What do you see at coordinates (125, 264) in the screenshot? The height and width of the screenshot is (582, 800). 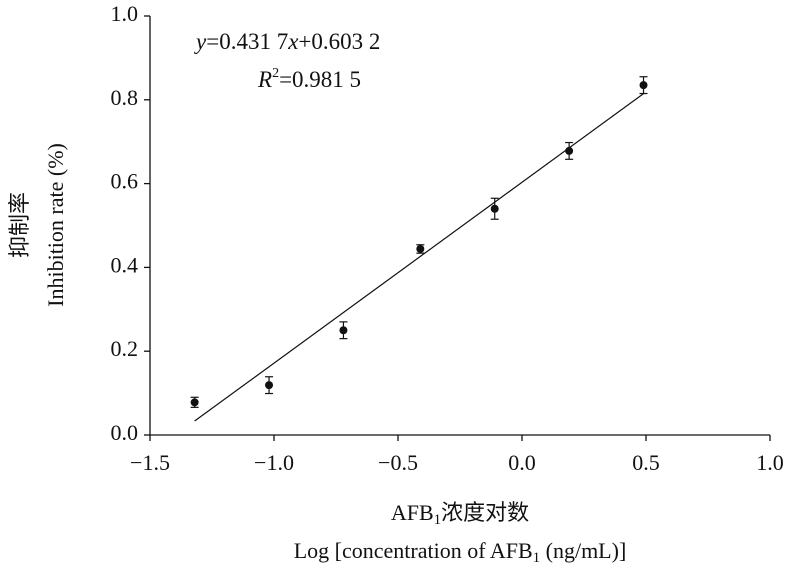 I see `y-tick-label: 0.4` at bounding box center [125, 264].